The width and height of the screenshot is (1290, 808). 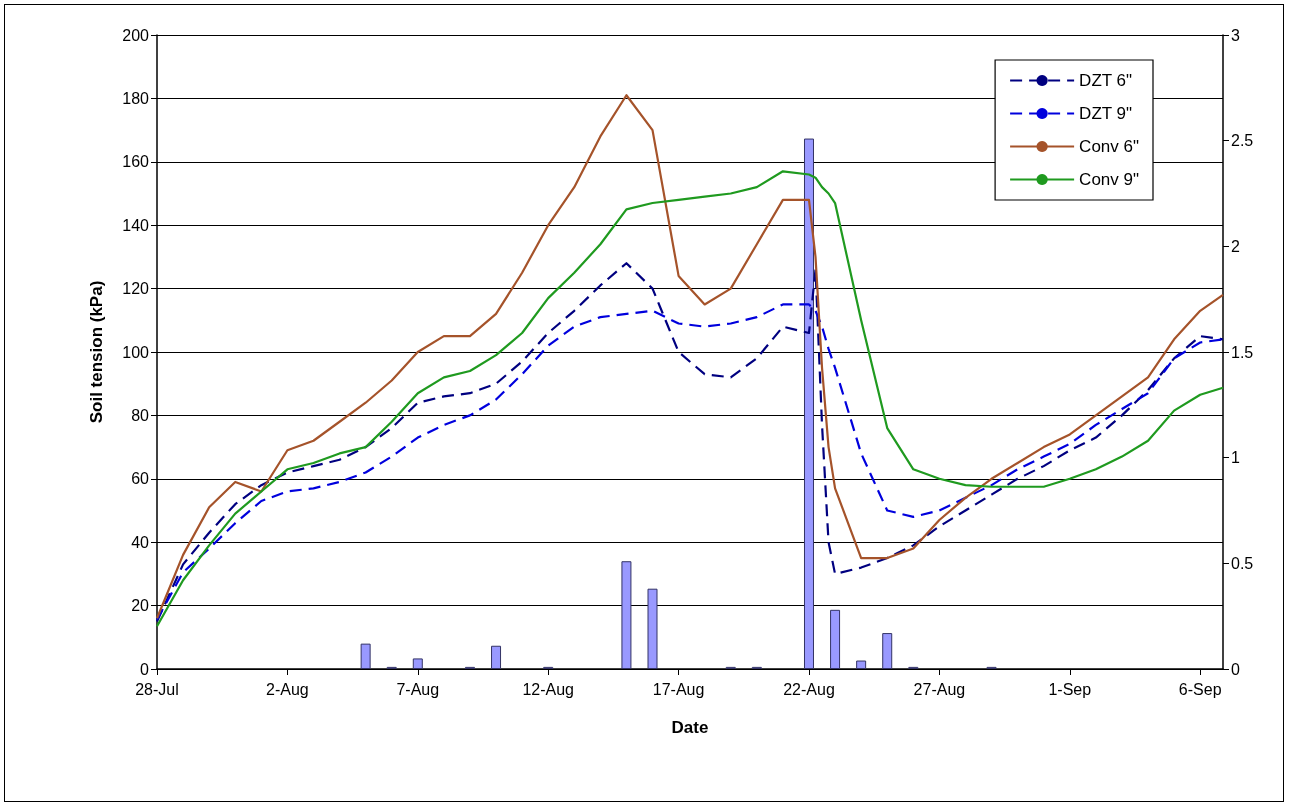 I want to click on x-tick-label: 28-Jul, so click(x=157, y=689).